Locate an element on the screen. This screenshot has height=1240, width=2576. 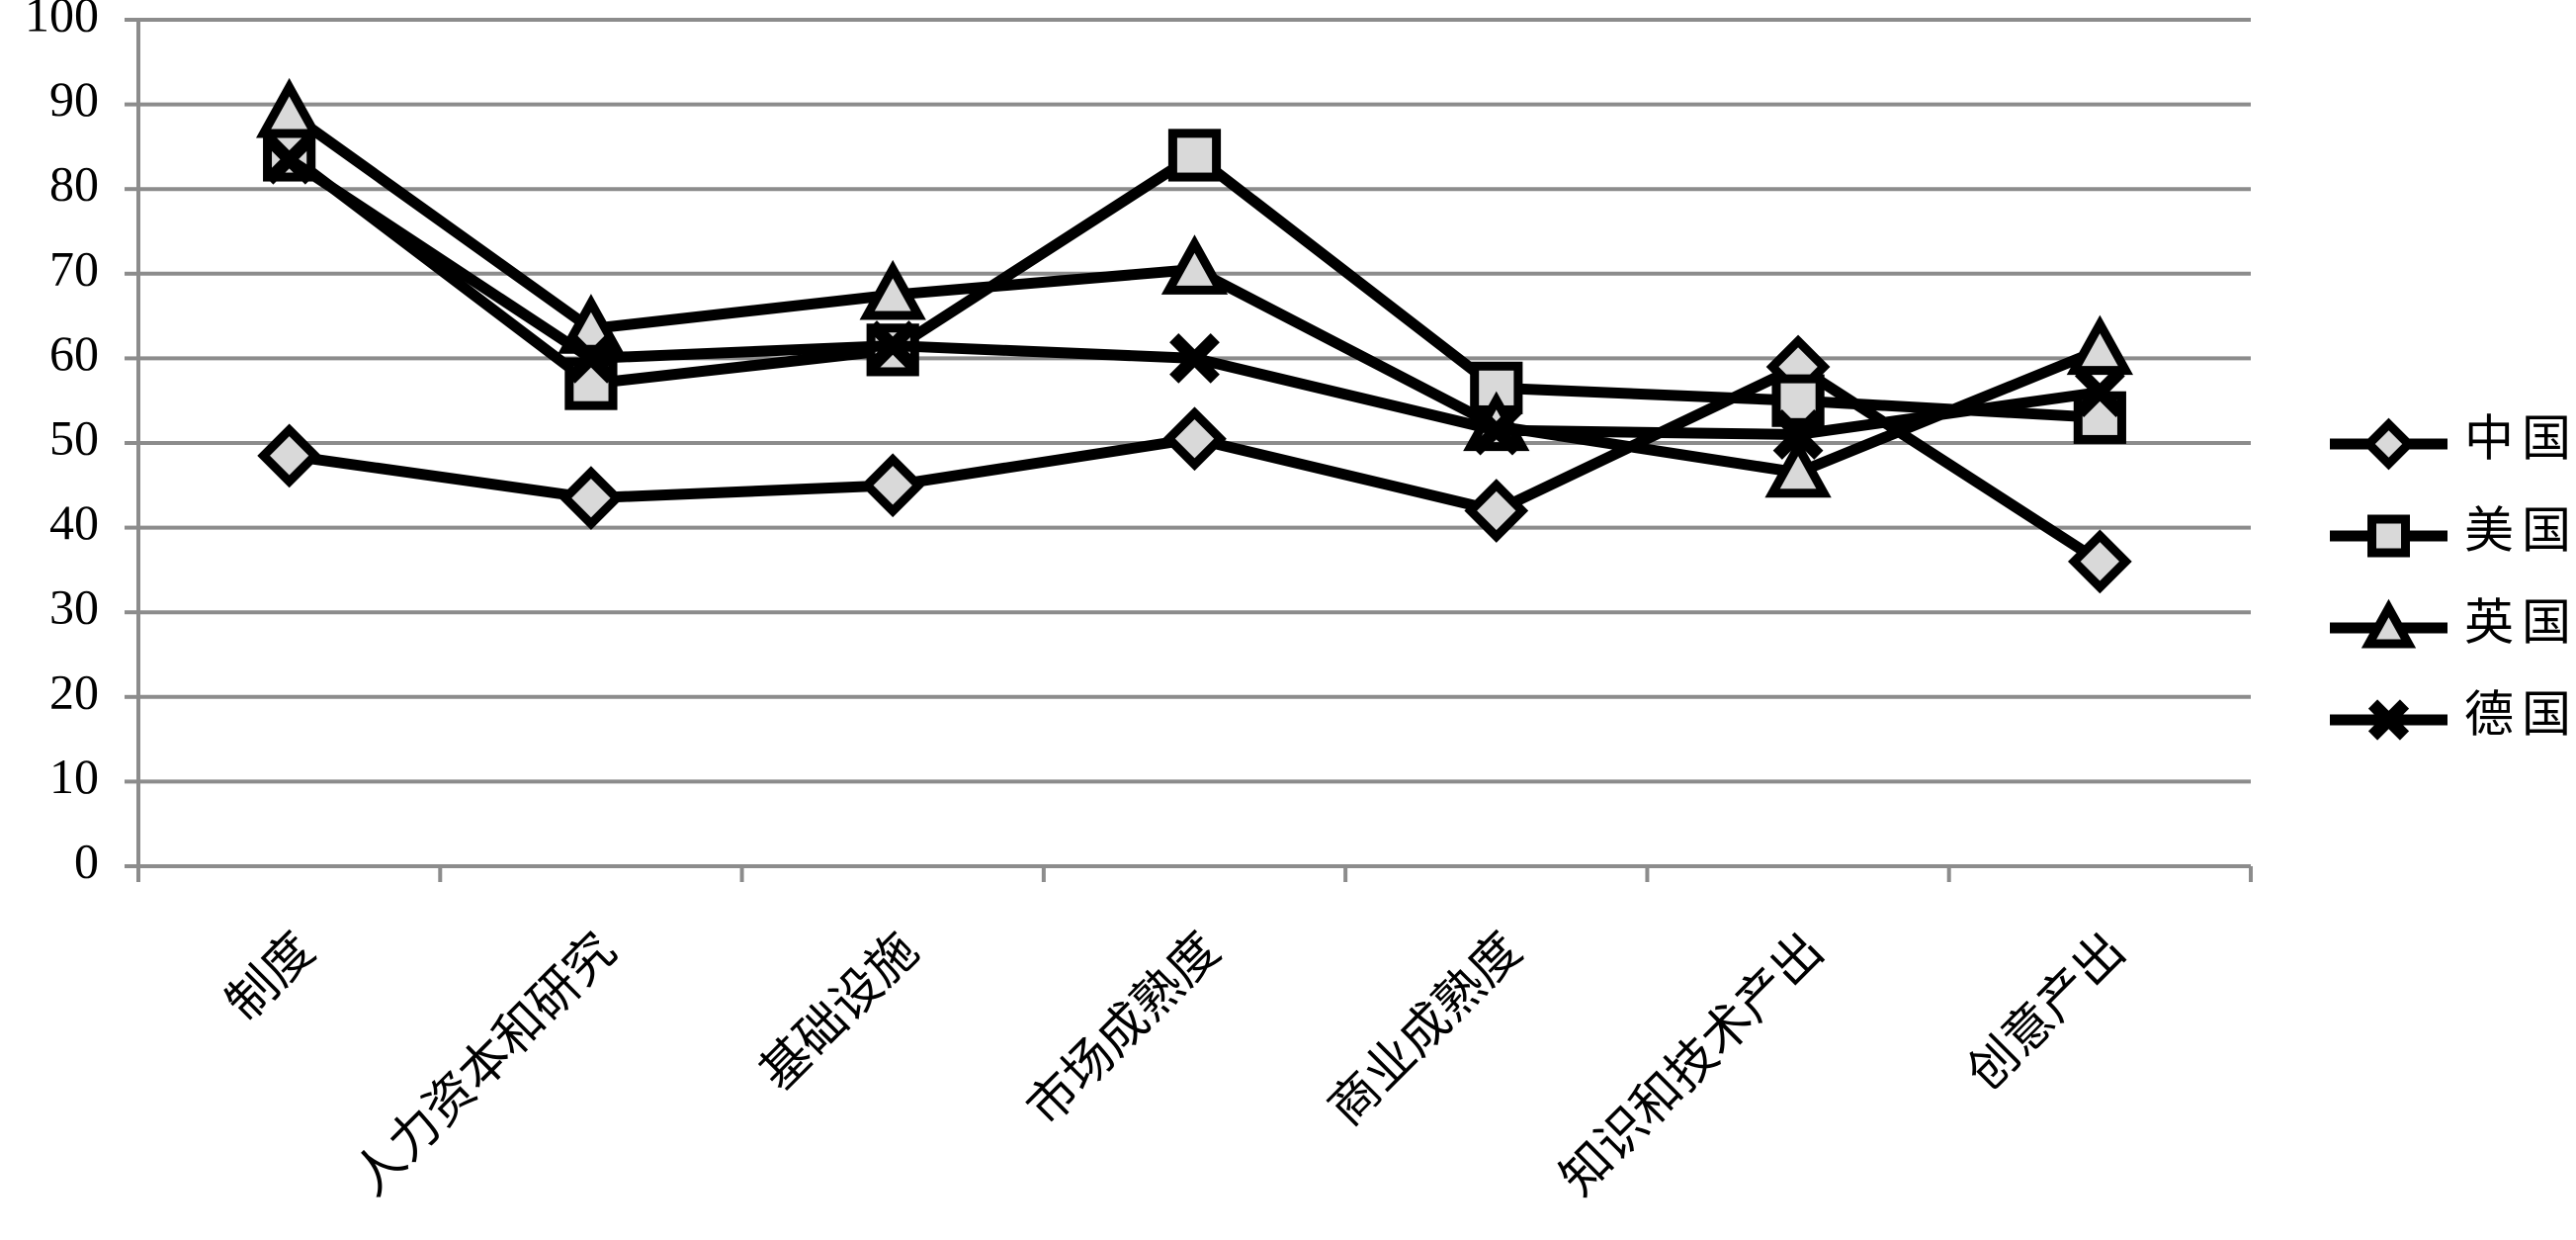
x-tick-label: 商业成熟度 is located at coordinates (1424, 1028).